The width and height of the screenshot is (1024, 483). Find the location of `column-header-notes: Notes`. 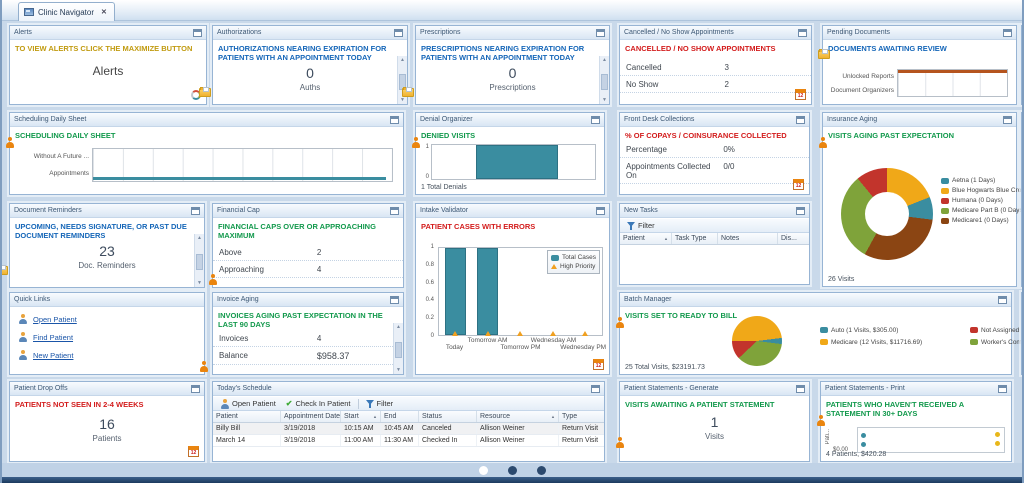

column-header-notes: Notes is located at coordinates (748, 238).